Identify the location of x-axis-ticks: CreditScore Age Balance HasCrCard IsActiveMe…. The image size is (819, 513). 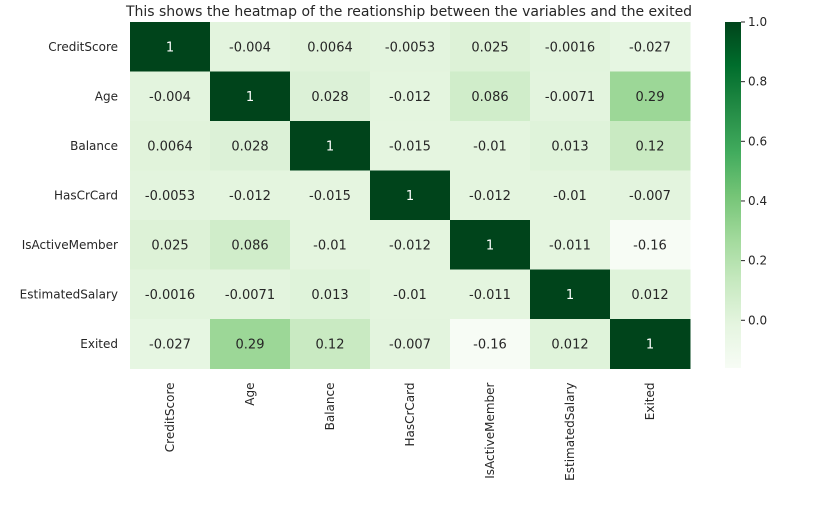
(410, 431).